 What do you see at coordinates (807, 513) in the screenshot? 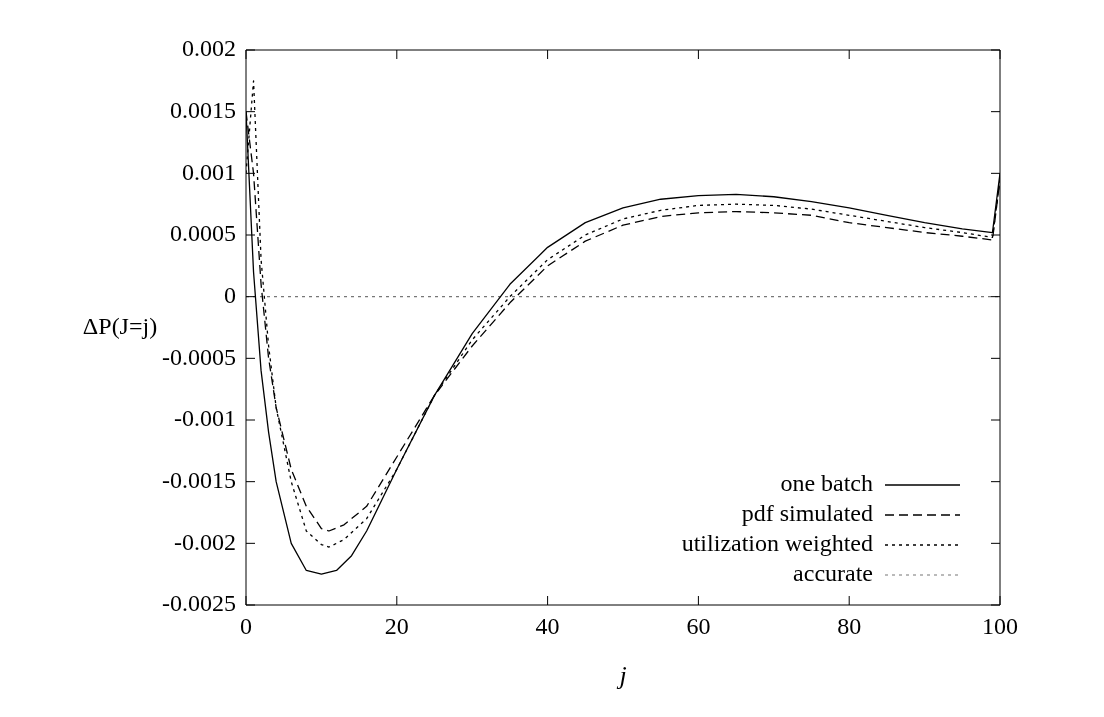
I see `legend-label: pdf simulated` at bounding box center [807, 513].